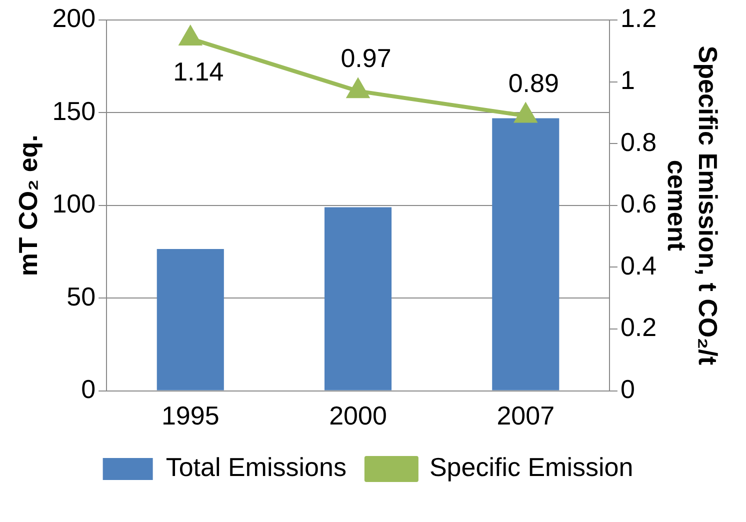 Image resolution: width=746 pixels, height=522 pixels. Describe the element at coordinates (638, 265) in the screenshot. I see `y2-tick-label: 0.4` at that location.